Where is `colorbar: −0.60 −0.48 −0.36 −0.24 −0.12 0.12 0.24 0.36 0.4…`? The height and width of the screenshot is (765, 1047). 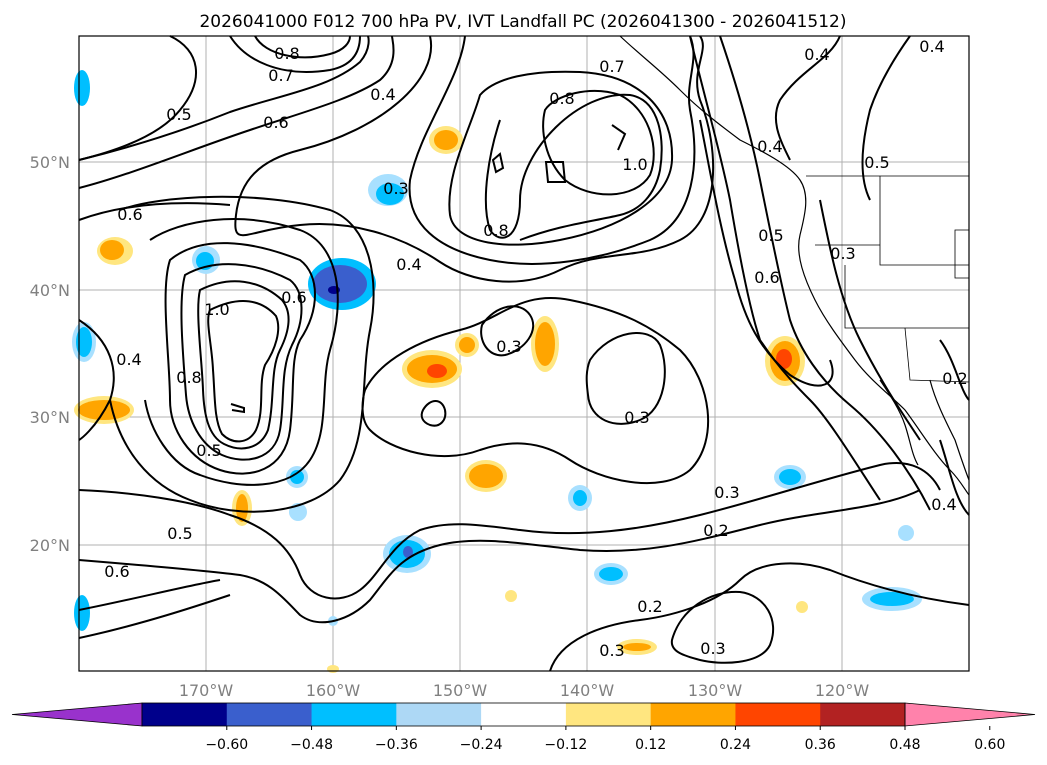
colorbar: −0.60 −0.48 −0.36 −0.24 −0.12 0.12 0.24 0.36 0.4… is located at coordinates (523, 727).